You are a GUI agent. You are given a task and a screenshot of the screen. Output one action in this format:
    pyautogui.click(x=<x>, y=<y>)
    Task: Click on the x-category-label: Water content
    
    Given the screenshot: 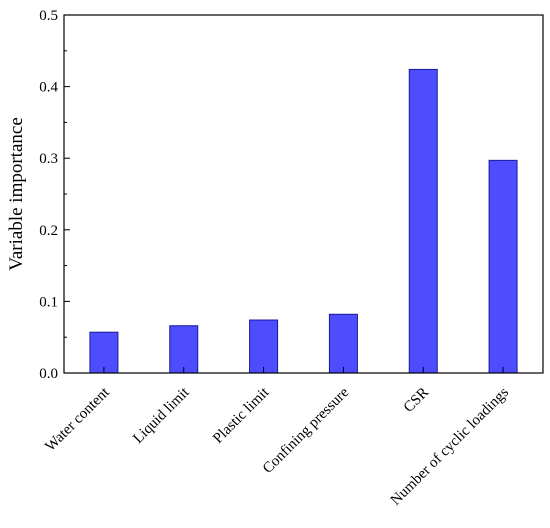 What is the action you would take?
    pyautogui.click(x=77, y=419)
    